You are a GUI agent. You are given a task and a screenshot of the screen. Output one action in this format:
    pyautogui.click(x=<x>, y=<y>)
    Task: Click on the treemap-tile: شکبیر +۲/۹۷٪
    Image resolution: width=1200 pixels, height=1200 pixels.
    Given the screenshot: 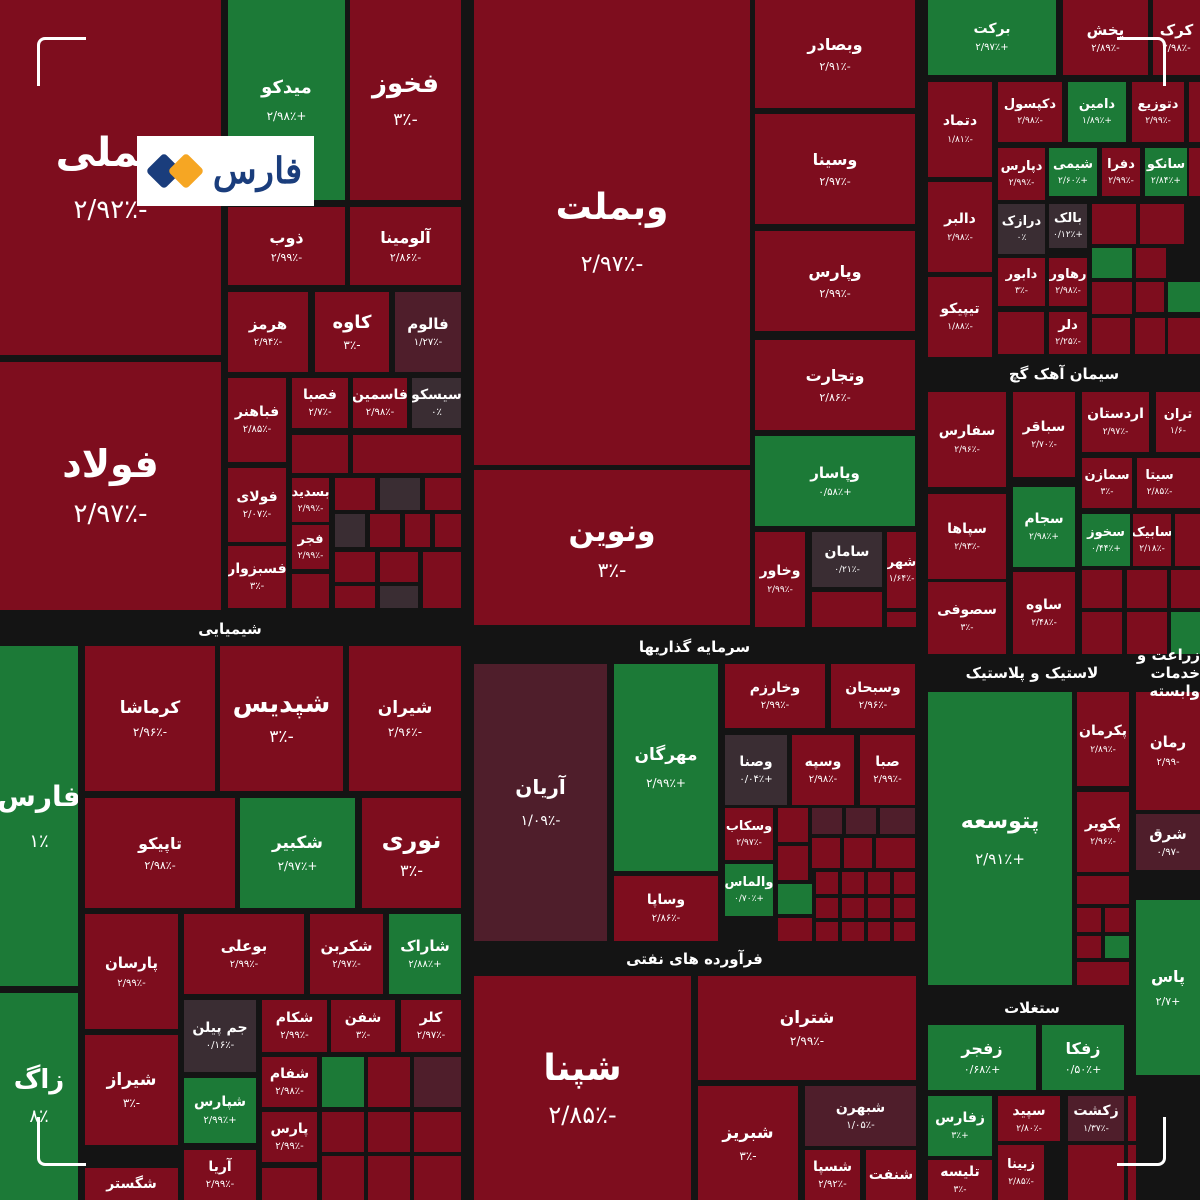 What is the action you would take?
    pyautogui.click(x=297, y=853)
    